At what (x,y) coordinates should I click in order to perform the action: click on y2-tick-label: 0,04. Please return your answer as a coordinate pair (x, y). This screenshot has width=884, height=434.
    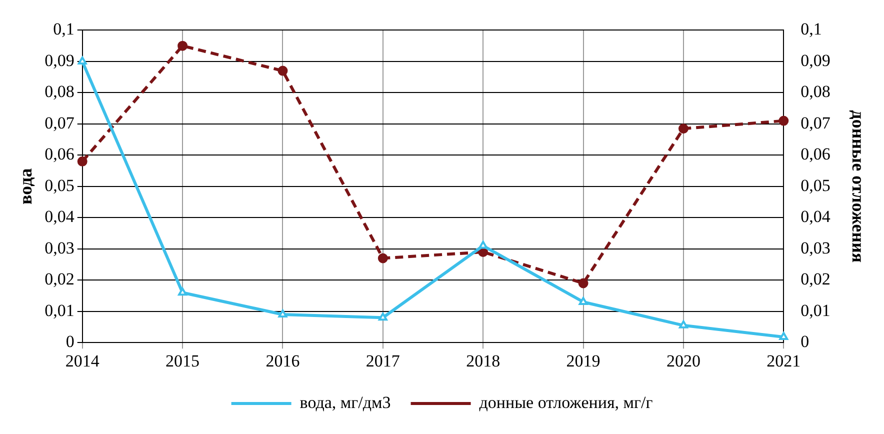
    Looking at the image, I should click on (815, 216).